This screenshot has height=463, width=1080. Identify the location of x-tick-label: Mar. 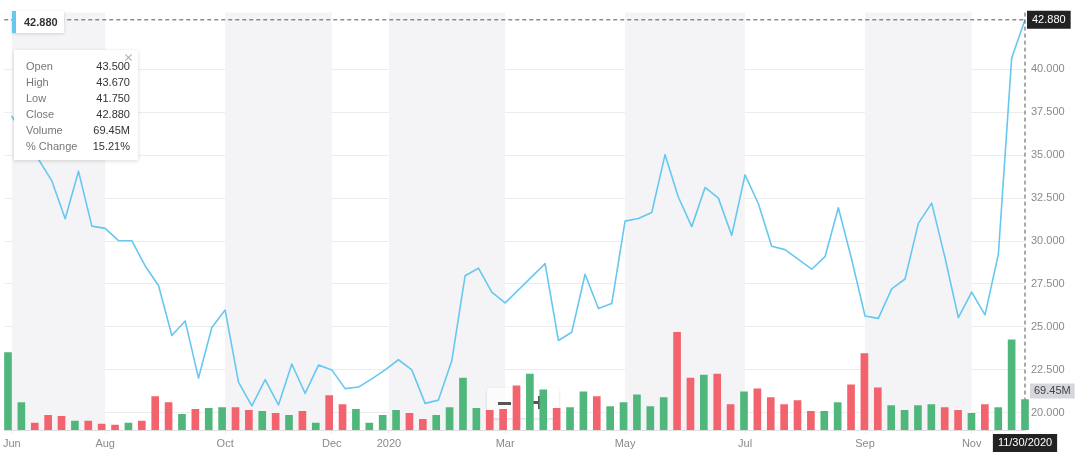
(505, 442).